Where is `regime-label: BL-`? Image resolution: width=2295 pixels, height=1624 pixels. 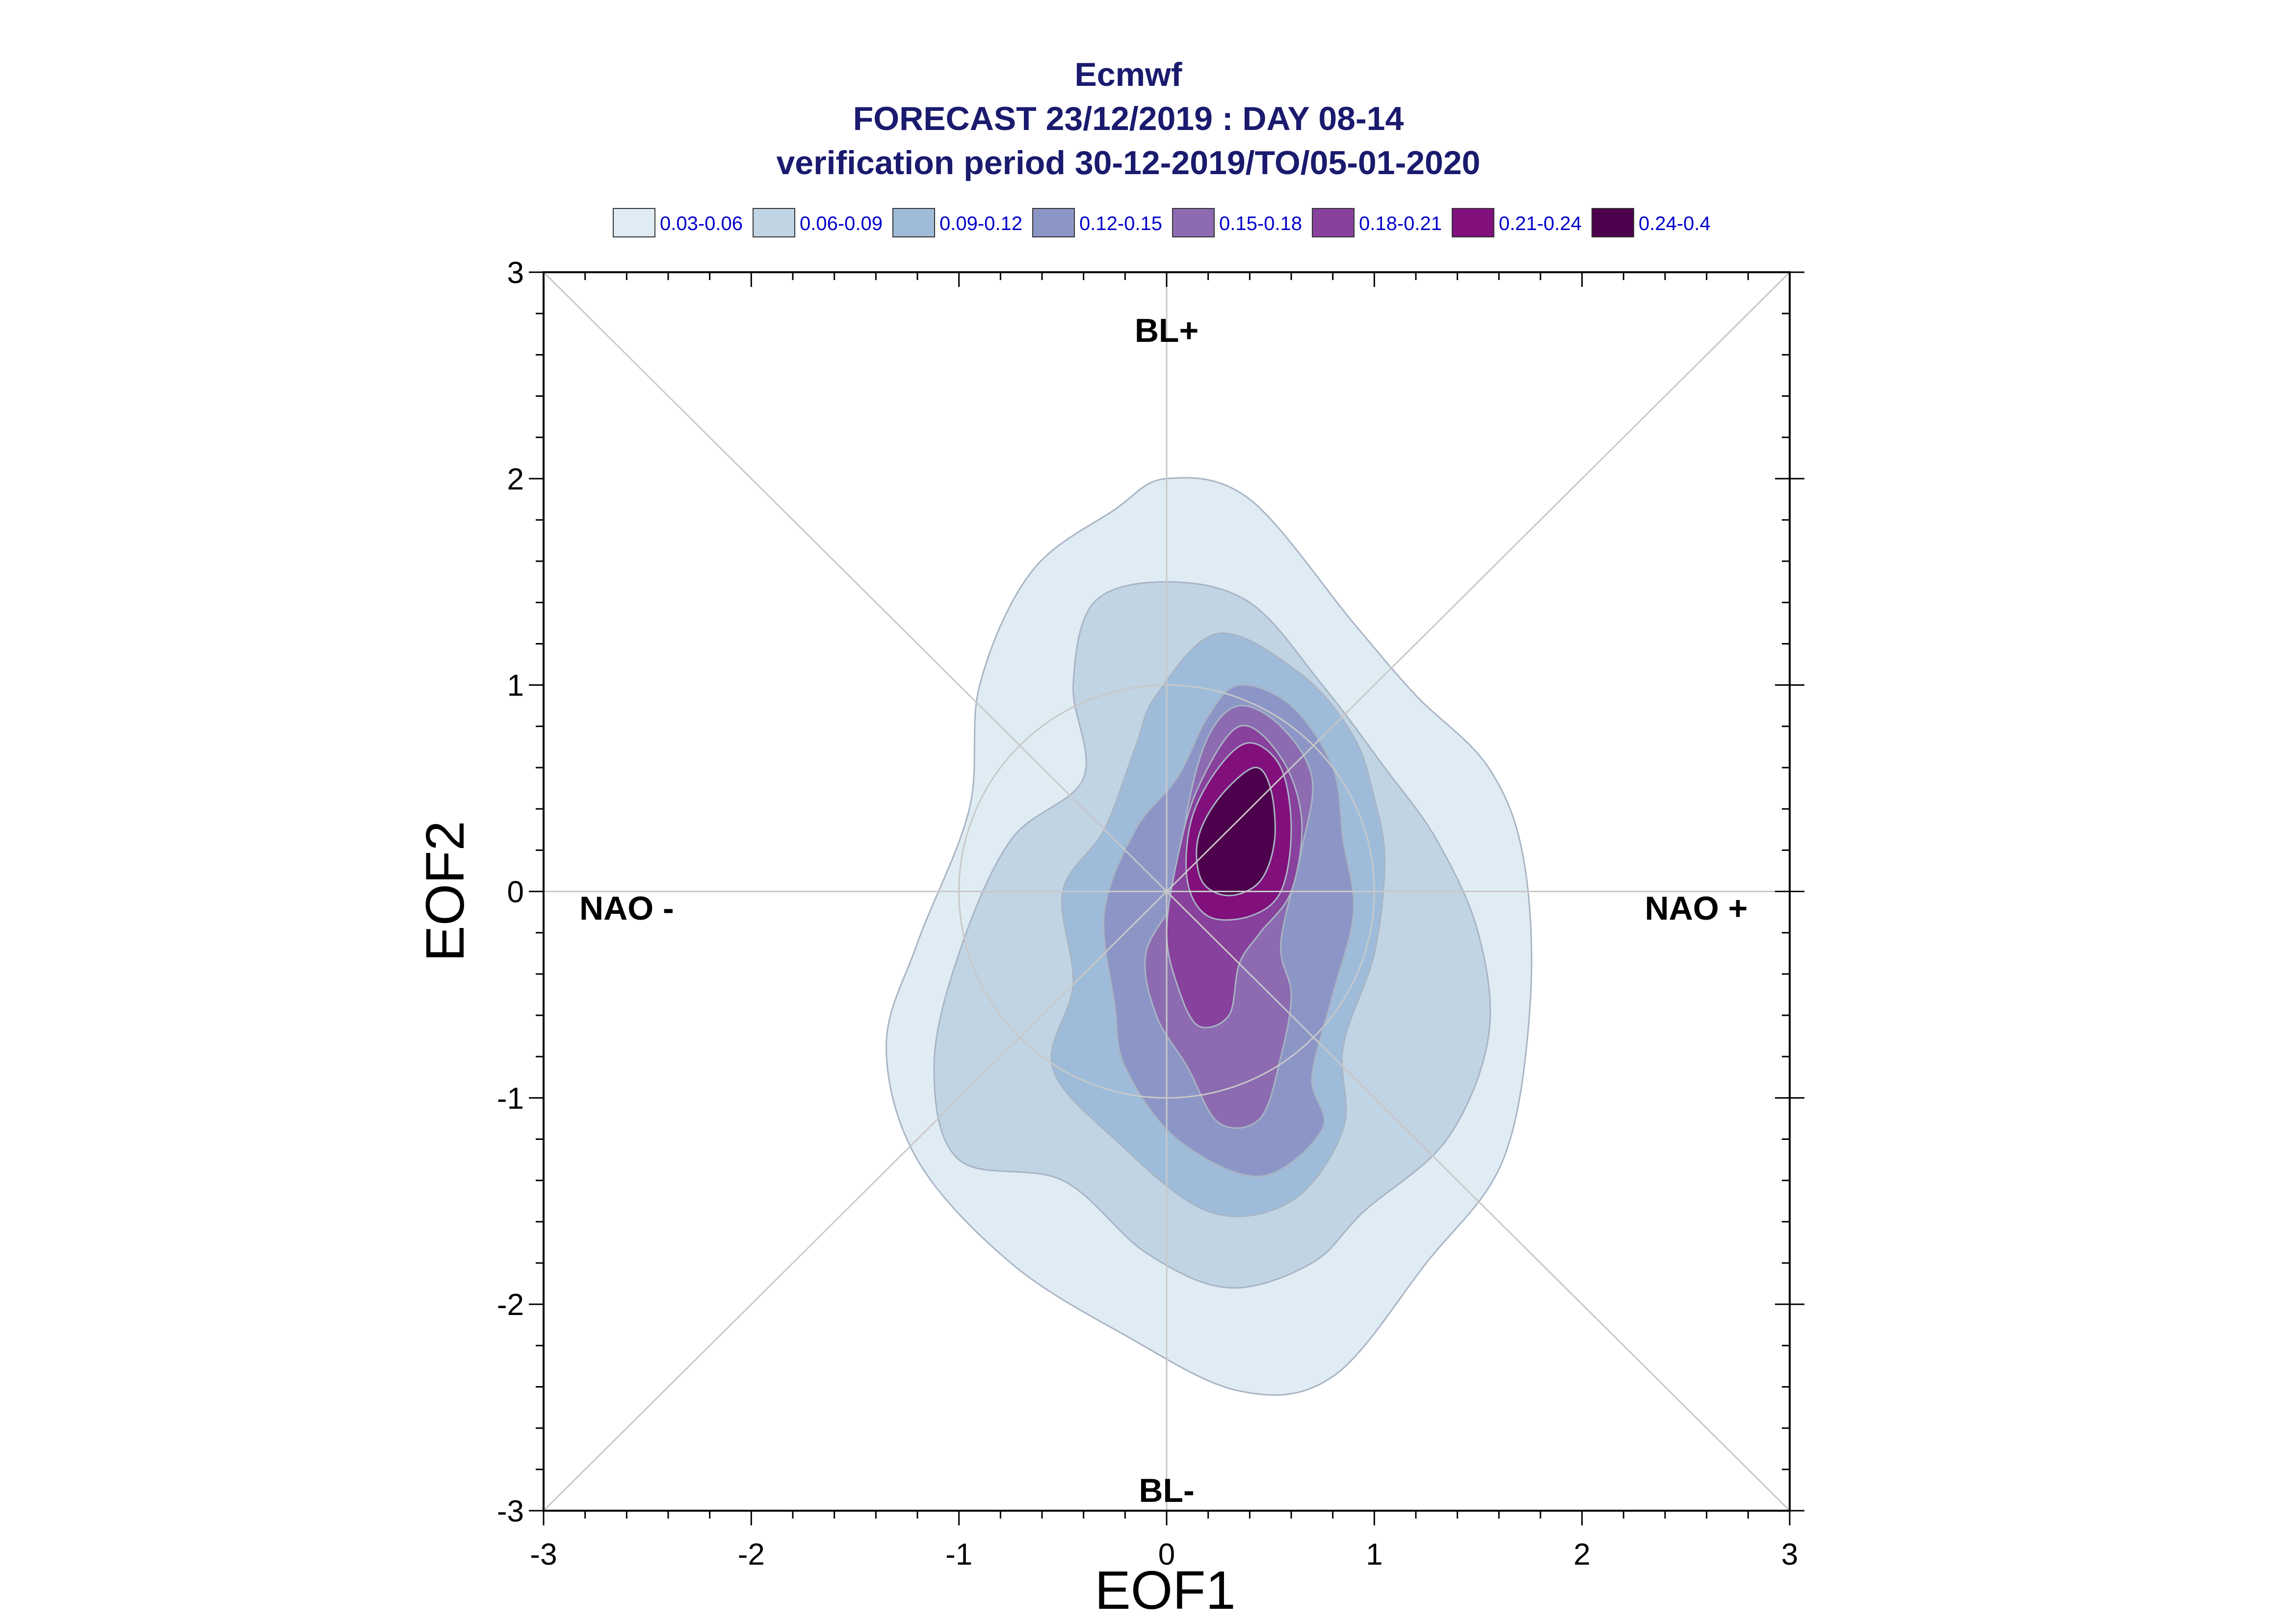 regime-label: BL- is located at coordinates (1166, 1490).